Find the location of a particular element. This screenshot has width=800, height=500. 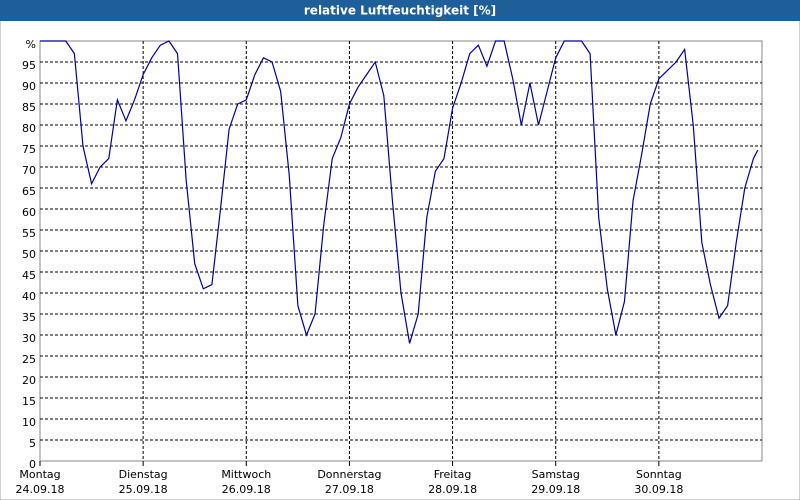

x-tick-date: 26.09.18 is located at coordinates (246, 489).